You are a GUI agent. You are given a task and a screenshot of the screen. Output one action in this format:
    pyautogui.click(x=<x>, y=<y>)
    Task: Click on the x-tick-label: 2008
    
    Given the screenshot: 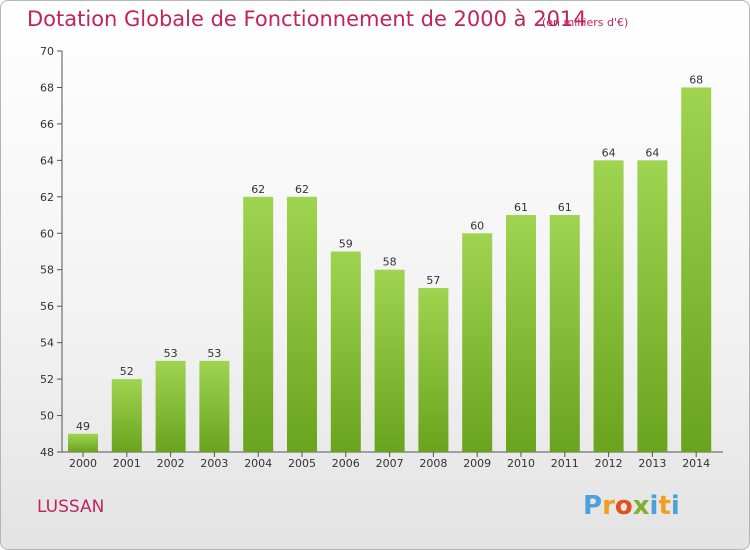 What is the action you would take?
    pyautogui.click(x=433, y=463)
    